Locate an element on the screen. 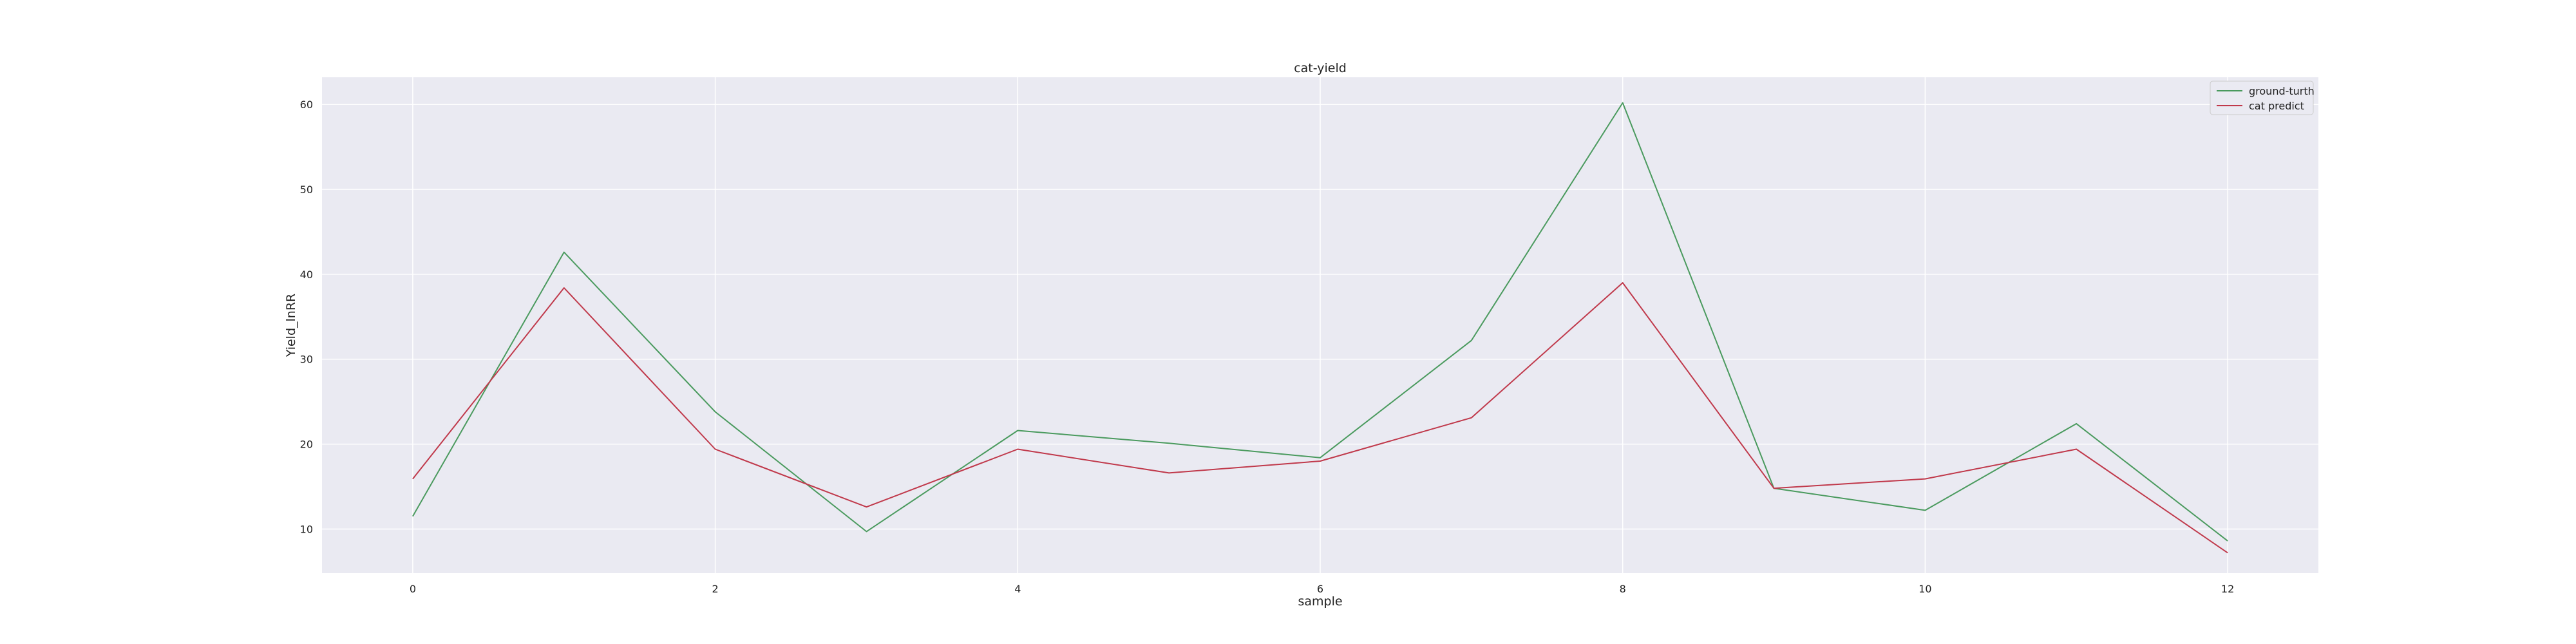  y-tick-label: 10 is located at coordinates (306, 529).